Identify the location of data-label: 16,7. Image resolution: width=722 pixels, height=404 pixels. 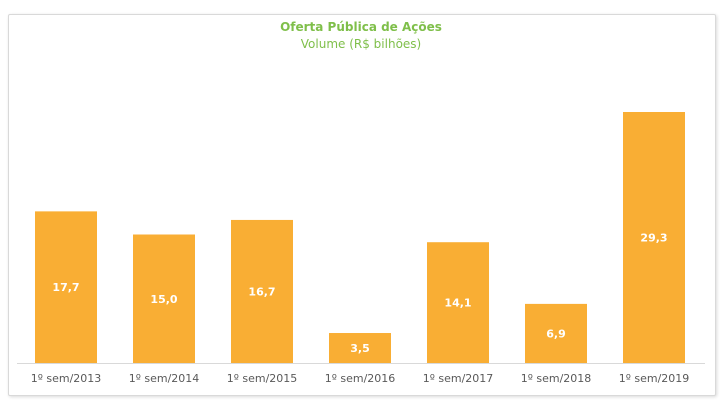
(261, 291).